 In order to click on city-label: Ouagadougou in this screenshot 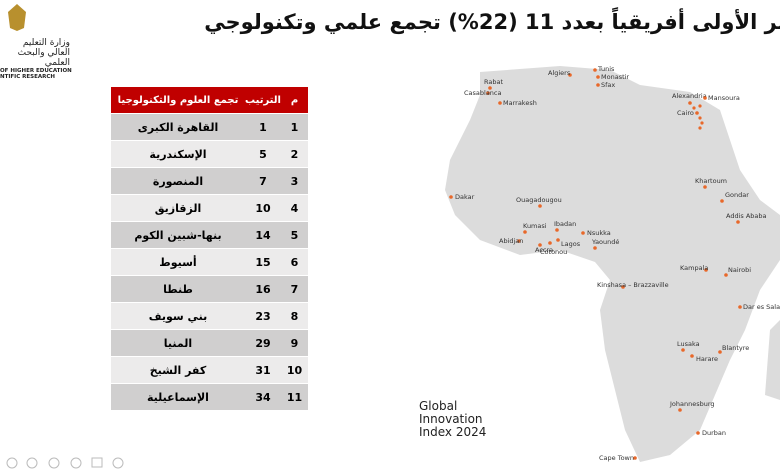, I will do `click(539, 200)`.